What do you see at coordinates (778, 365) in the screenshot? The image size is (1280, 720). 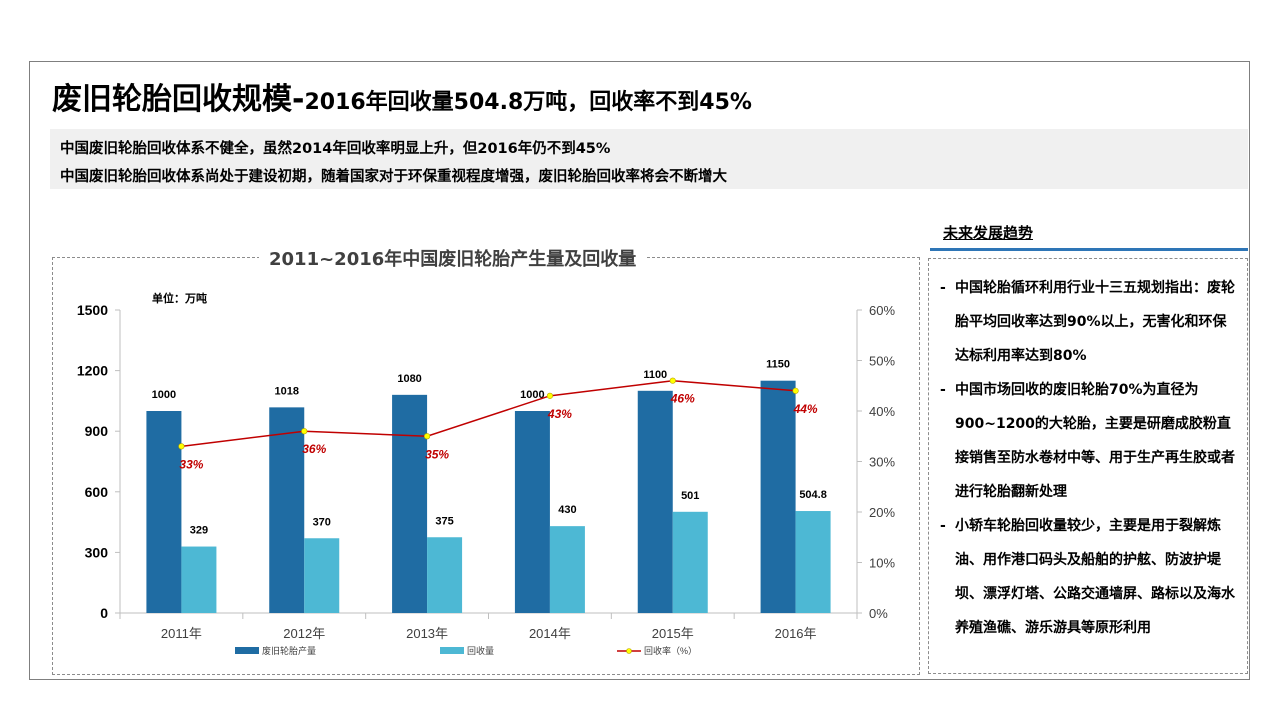 I see `bar-value-label: 1150` at bounding box center [778, 365].